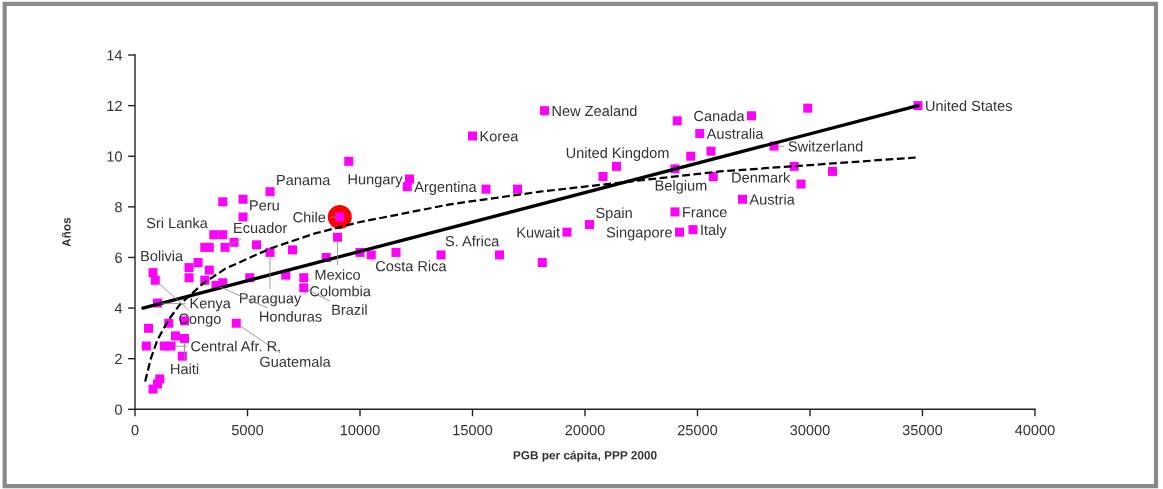 The width and height of the screenshot is (1163, 489). Describe the element at coordinates (162, 256) in the screenshot. I see `annotation: Bolivia` at that location.